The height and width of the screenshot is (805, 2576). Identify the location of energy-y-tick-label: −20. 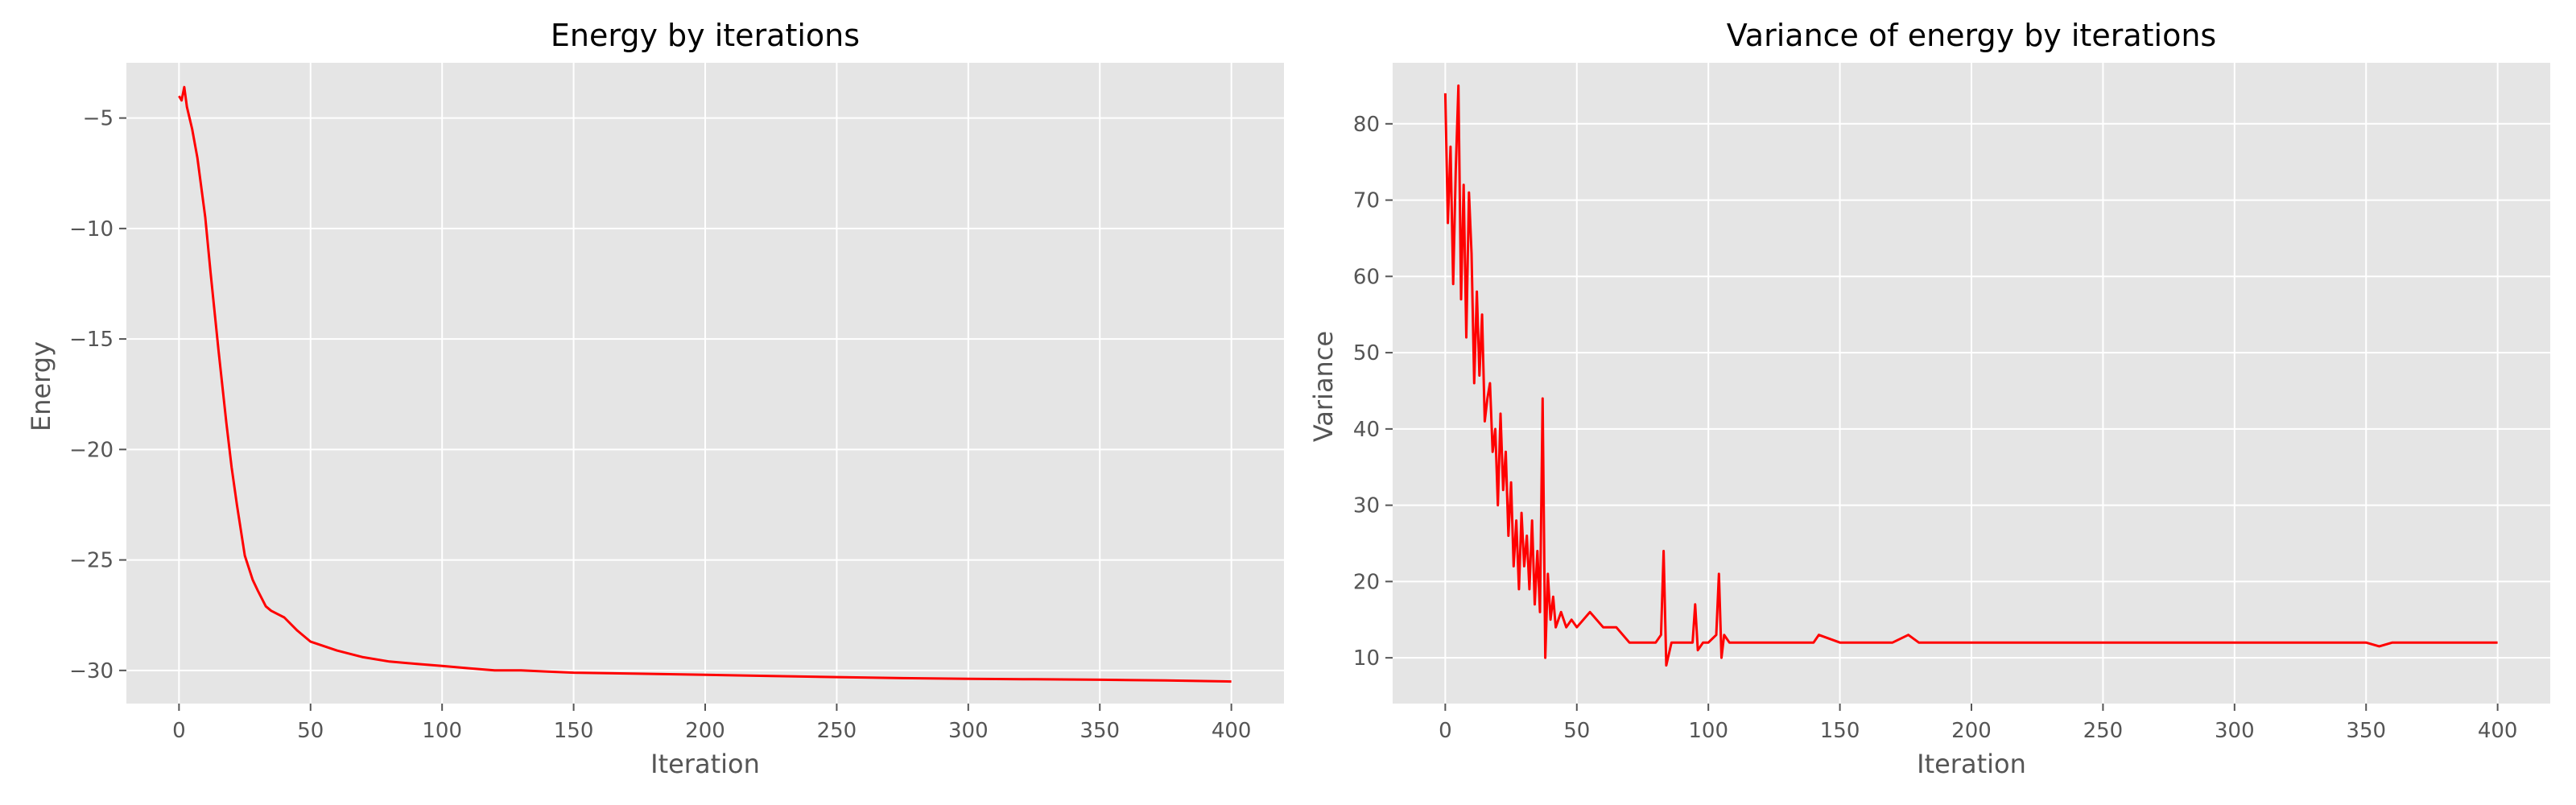
(91, 450).